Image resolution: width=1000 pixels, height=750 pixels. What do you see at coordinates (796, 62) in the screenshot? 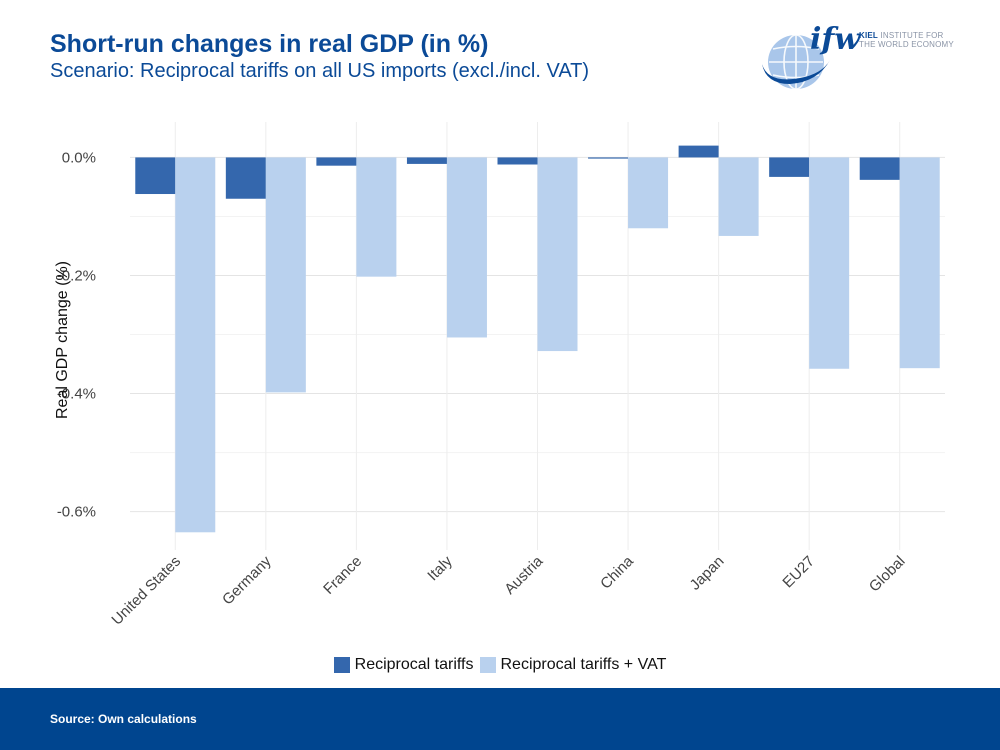
I see `globe-icon` at bounding box center [796, 62].